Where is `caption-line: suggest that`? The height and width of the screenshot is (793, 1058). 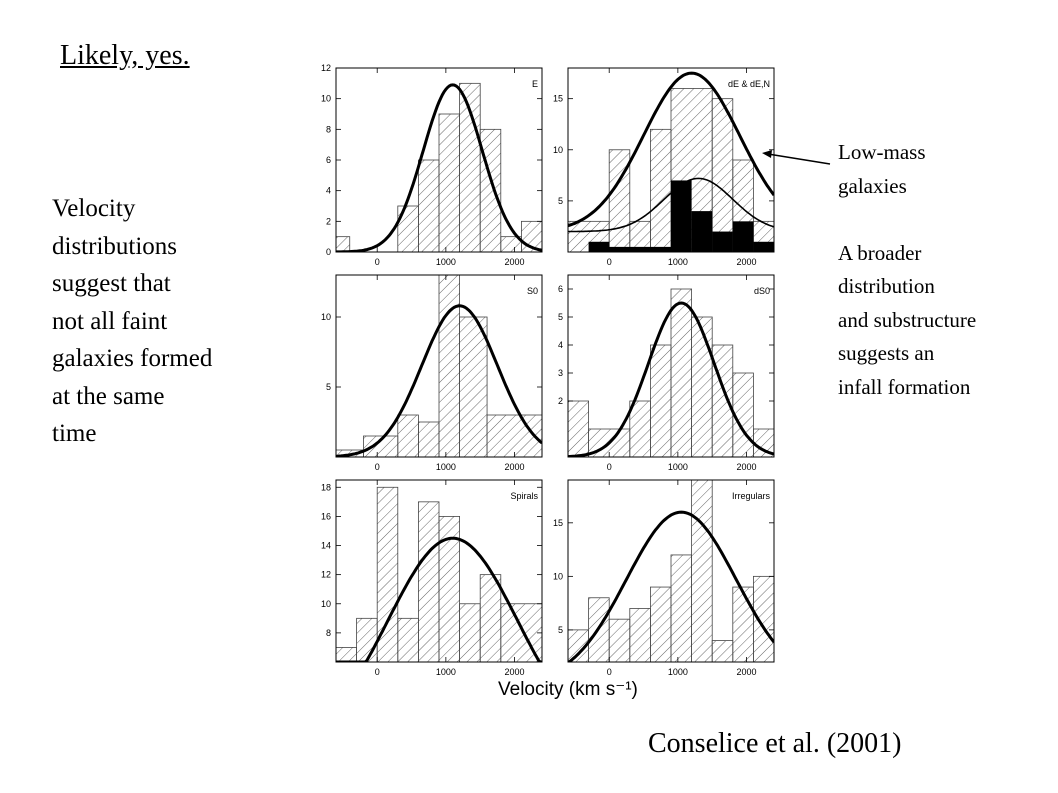 caption-line: suggest that is located at coordinates (111, 283).